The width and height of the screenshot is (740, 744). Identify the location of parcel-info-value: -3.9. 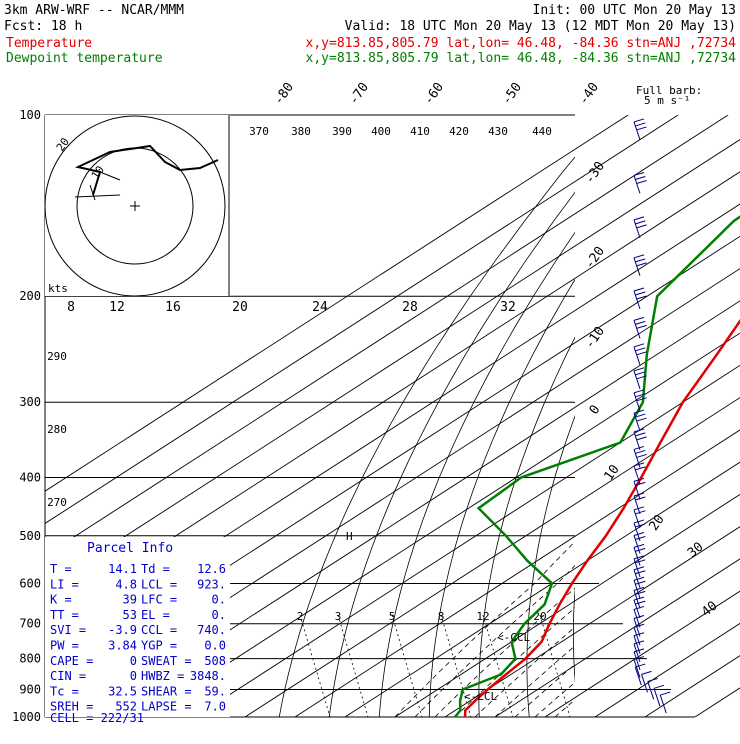
(122, 630).